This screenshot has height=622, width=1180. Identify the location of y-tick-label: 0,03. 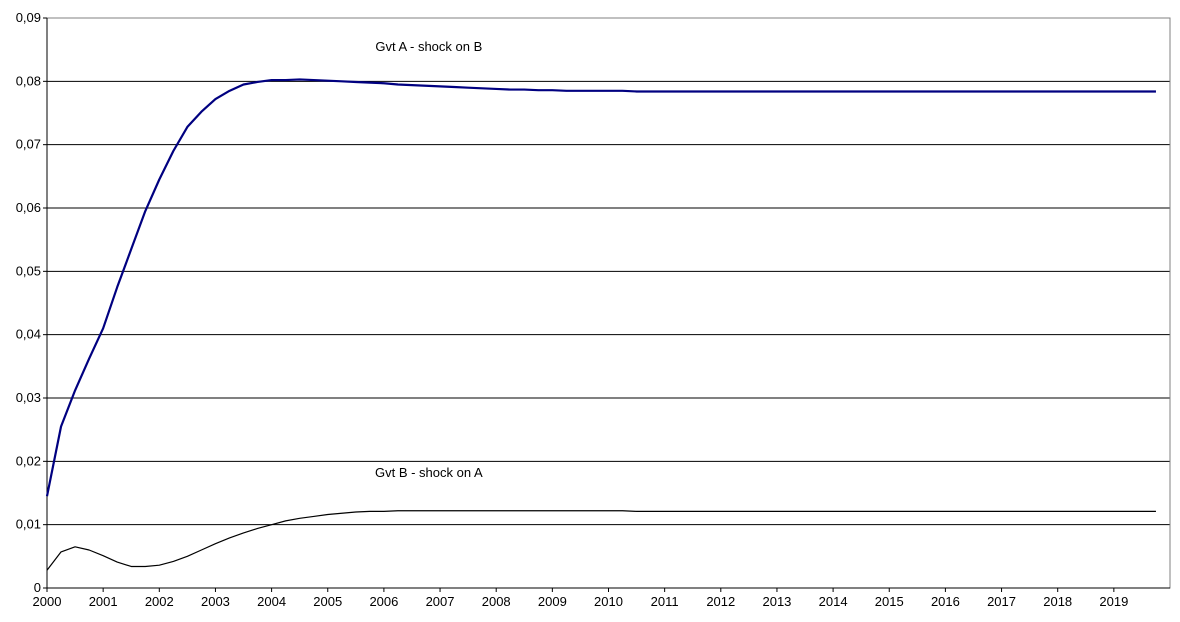
(28, 397).